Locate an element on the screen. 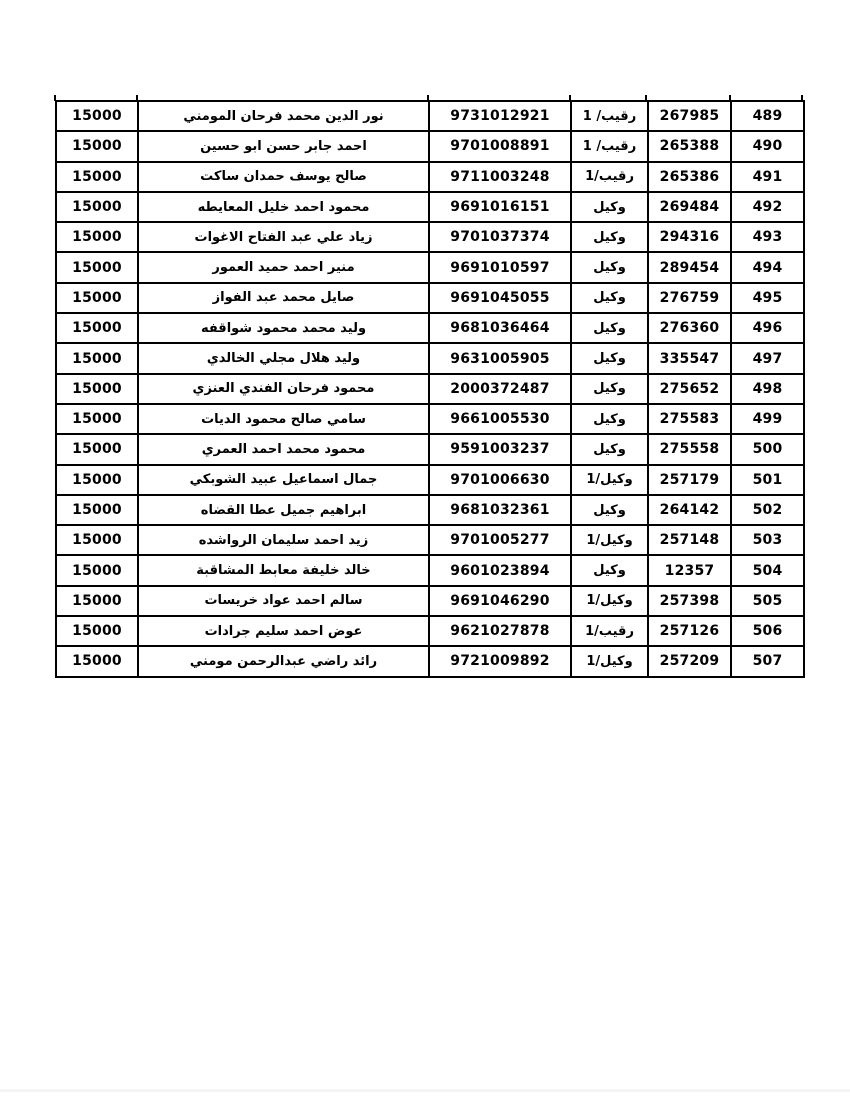 Image resolution: width=850 pixels, height=1105 pixels. full-name-cell: ابراهيم جميل عطا القضاه is located at coordinates (283, 510).